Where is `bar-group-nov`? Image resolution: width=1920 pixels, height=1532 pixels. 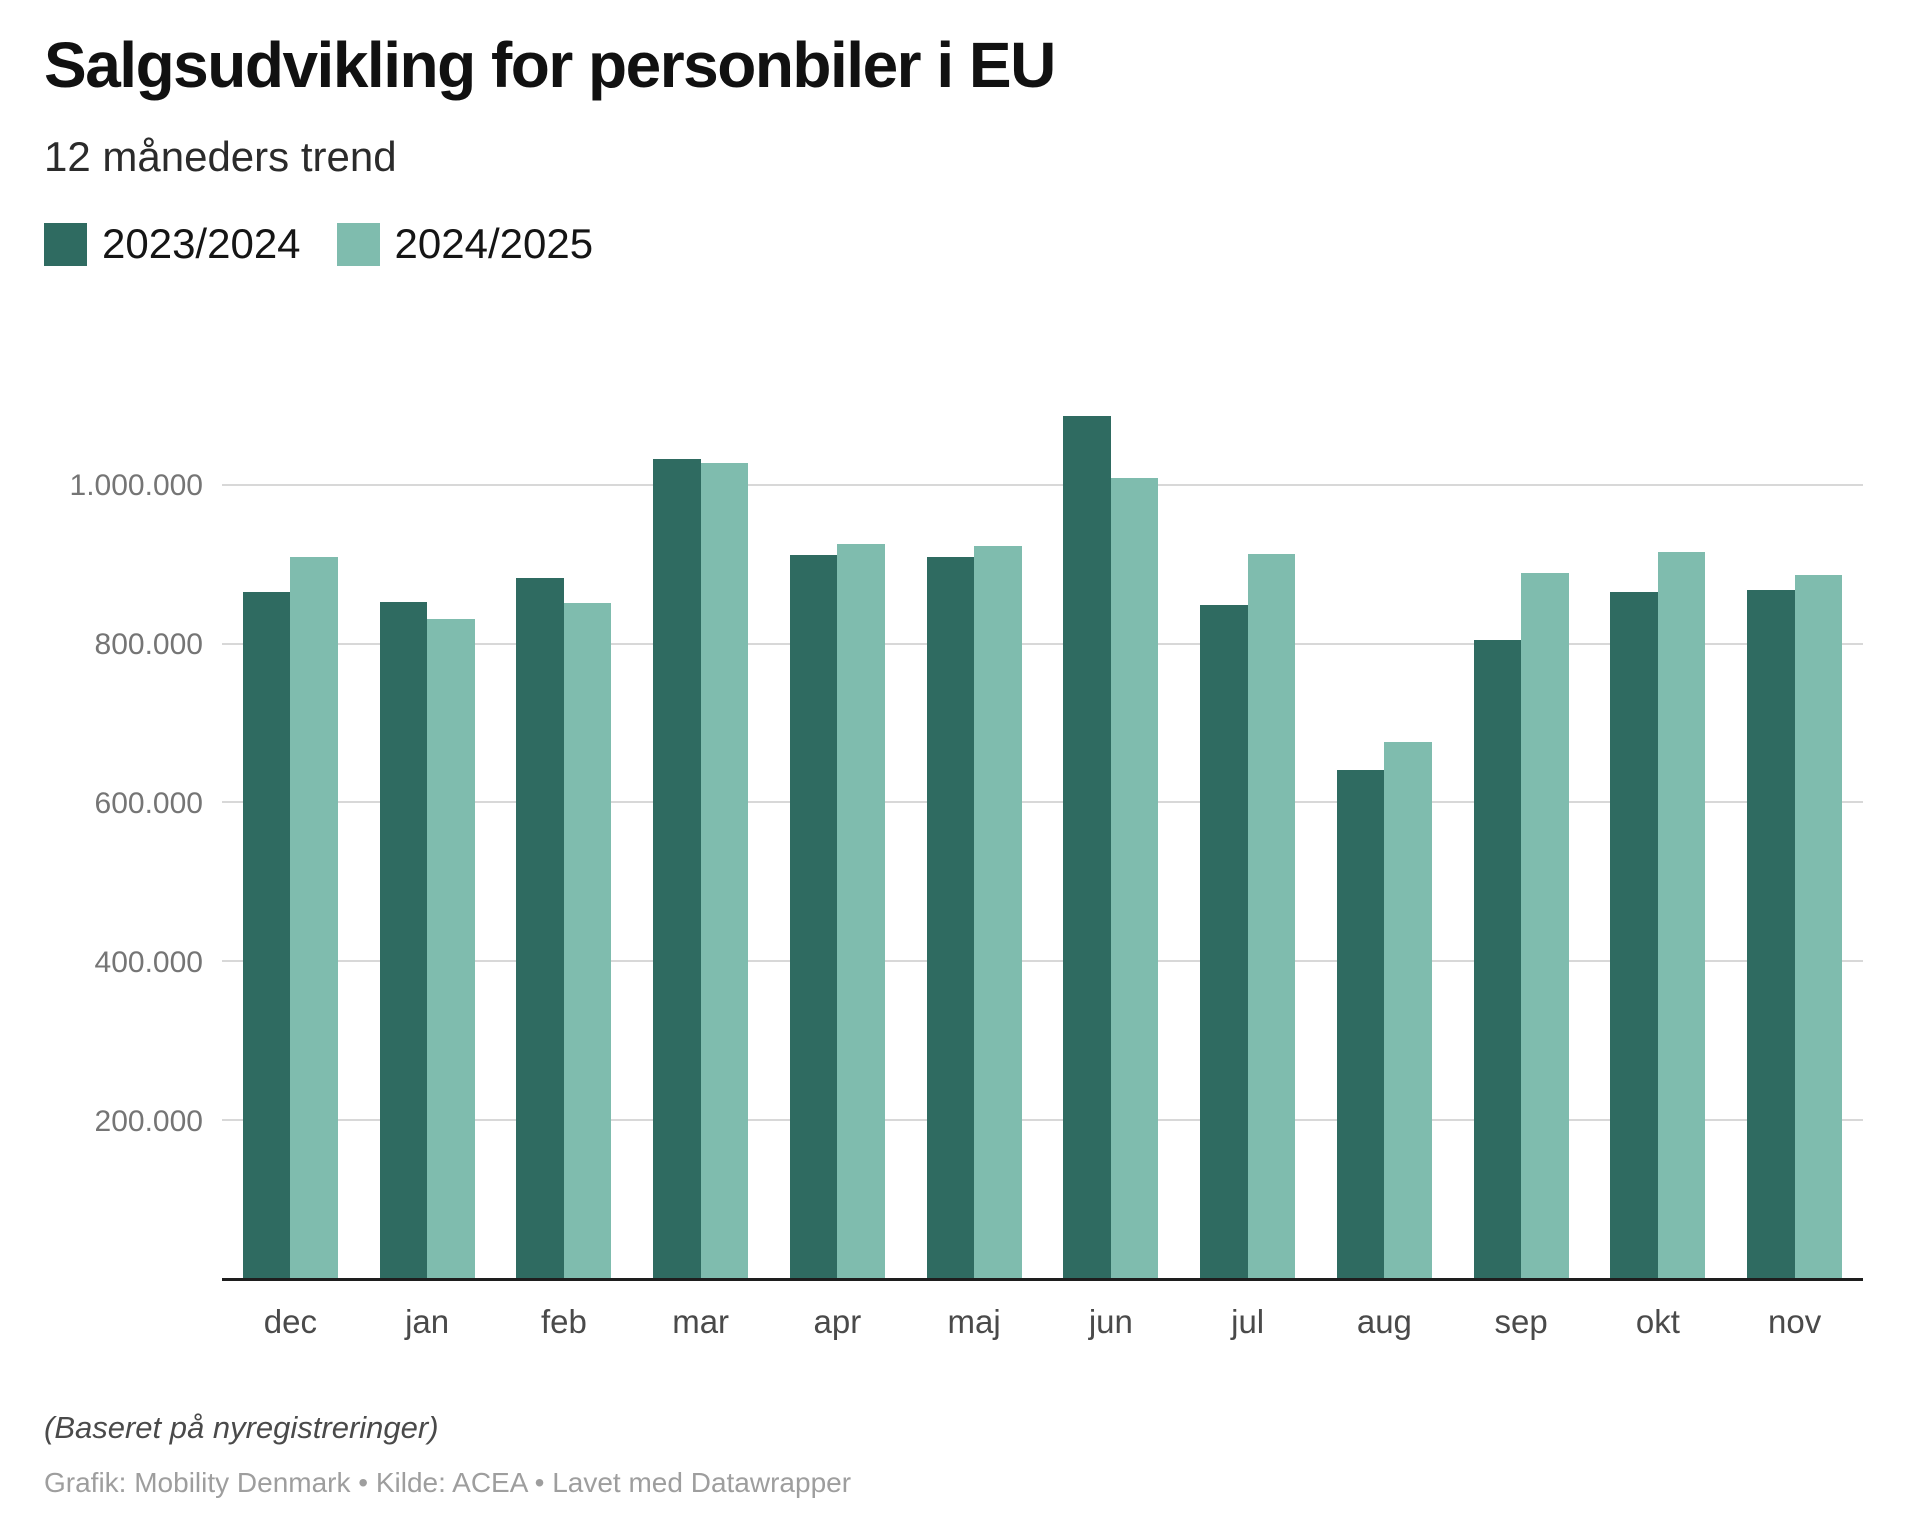
bar-group-nov is located at coordinates (1794, 789).